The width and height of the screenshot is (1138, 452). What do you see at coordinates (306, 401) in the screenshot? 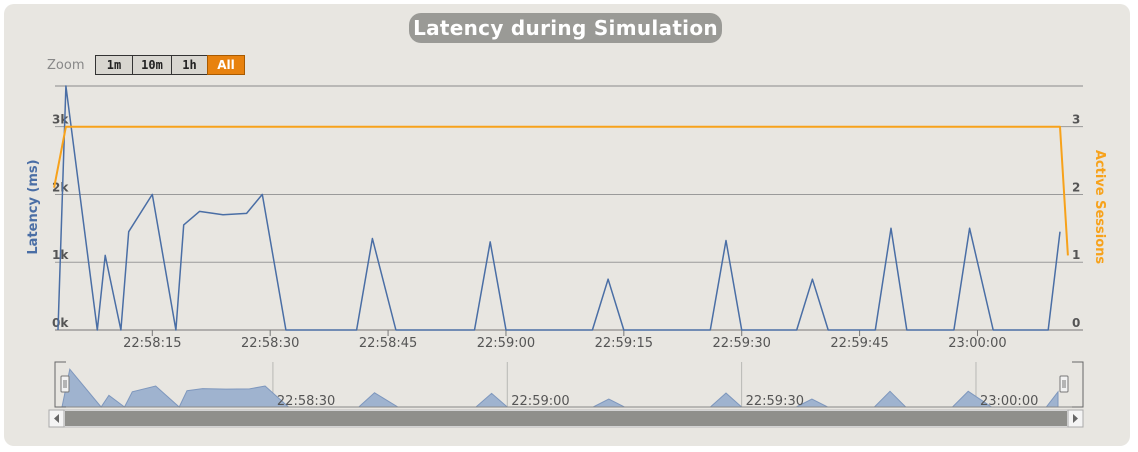
I see `navigator-tick-label: 22:58:30` at bounding box center [306, 401].